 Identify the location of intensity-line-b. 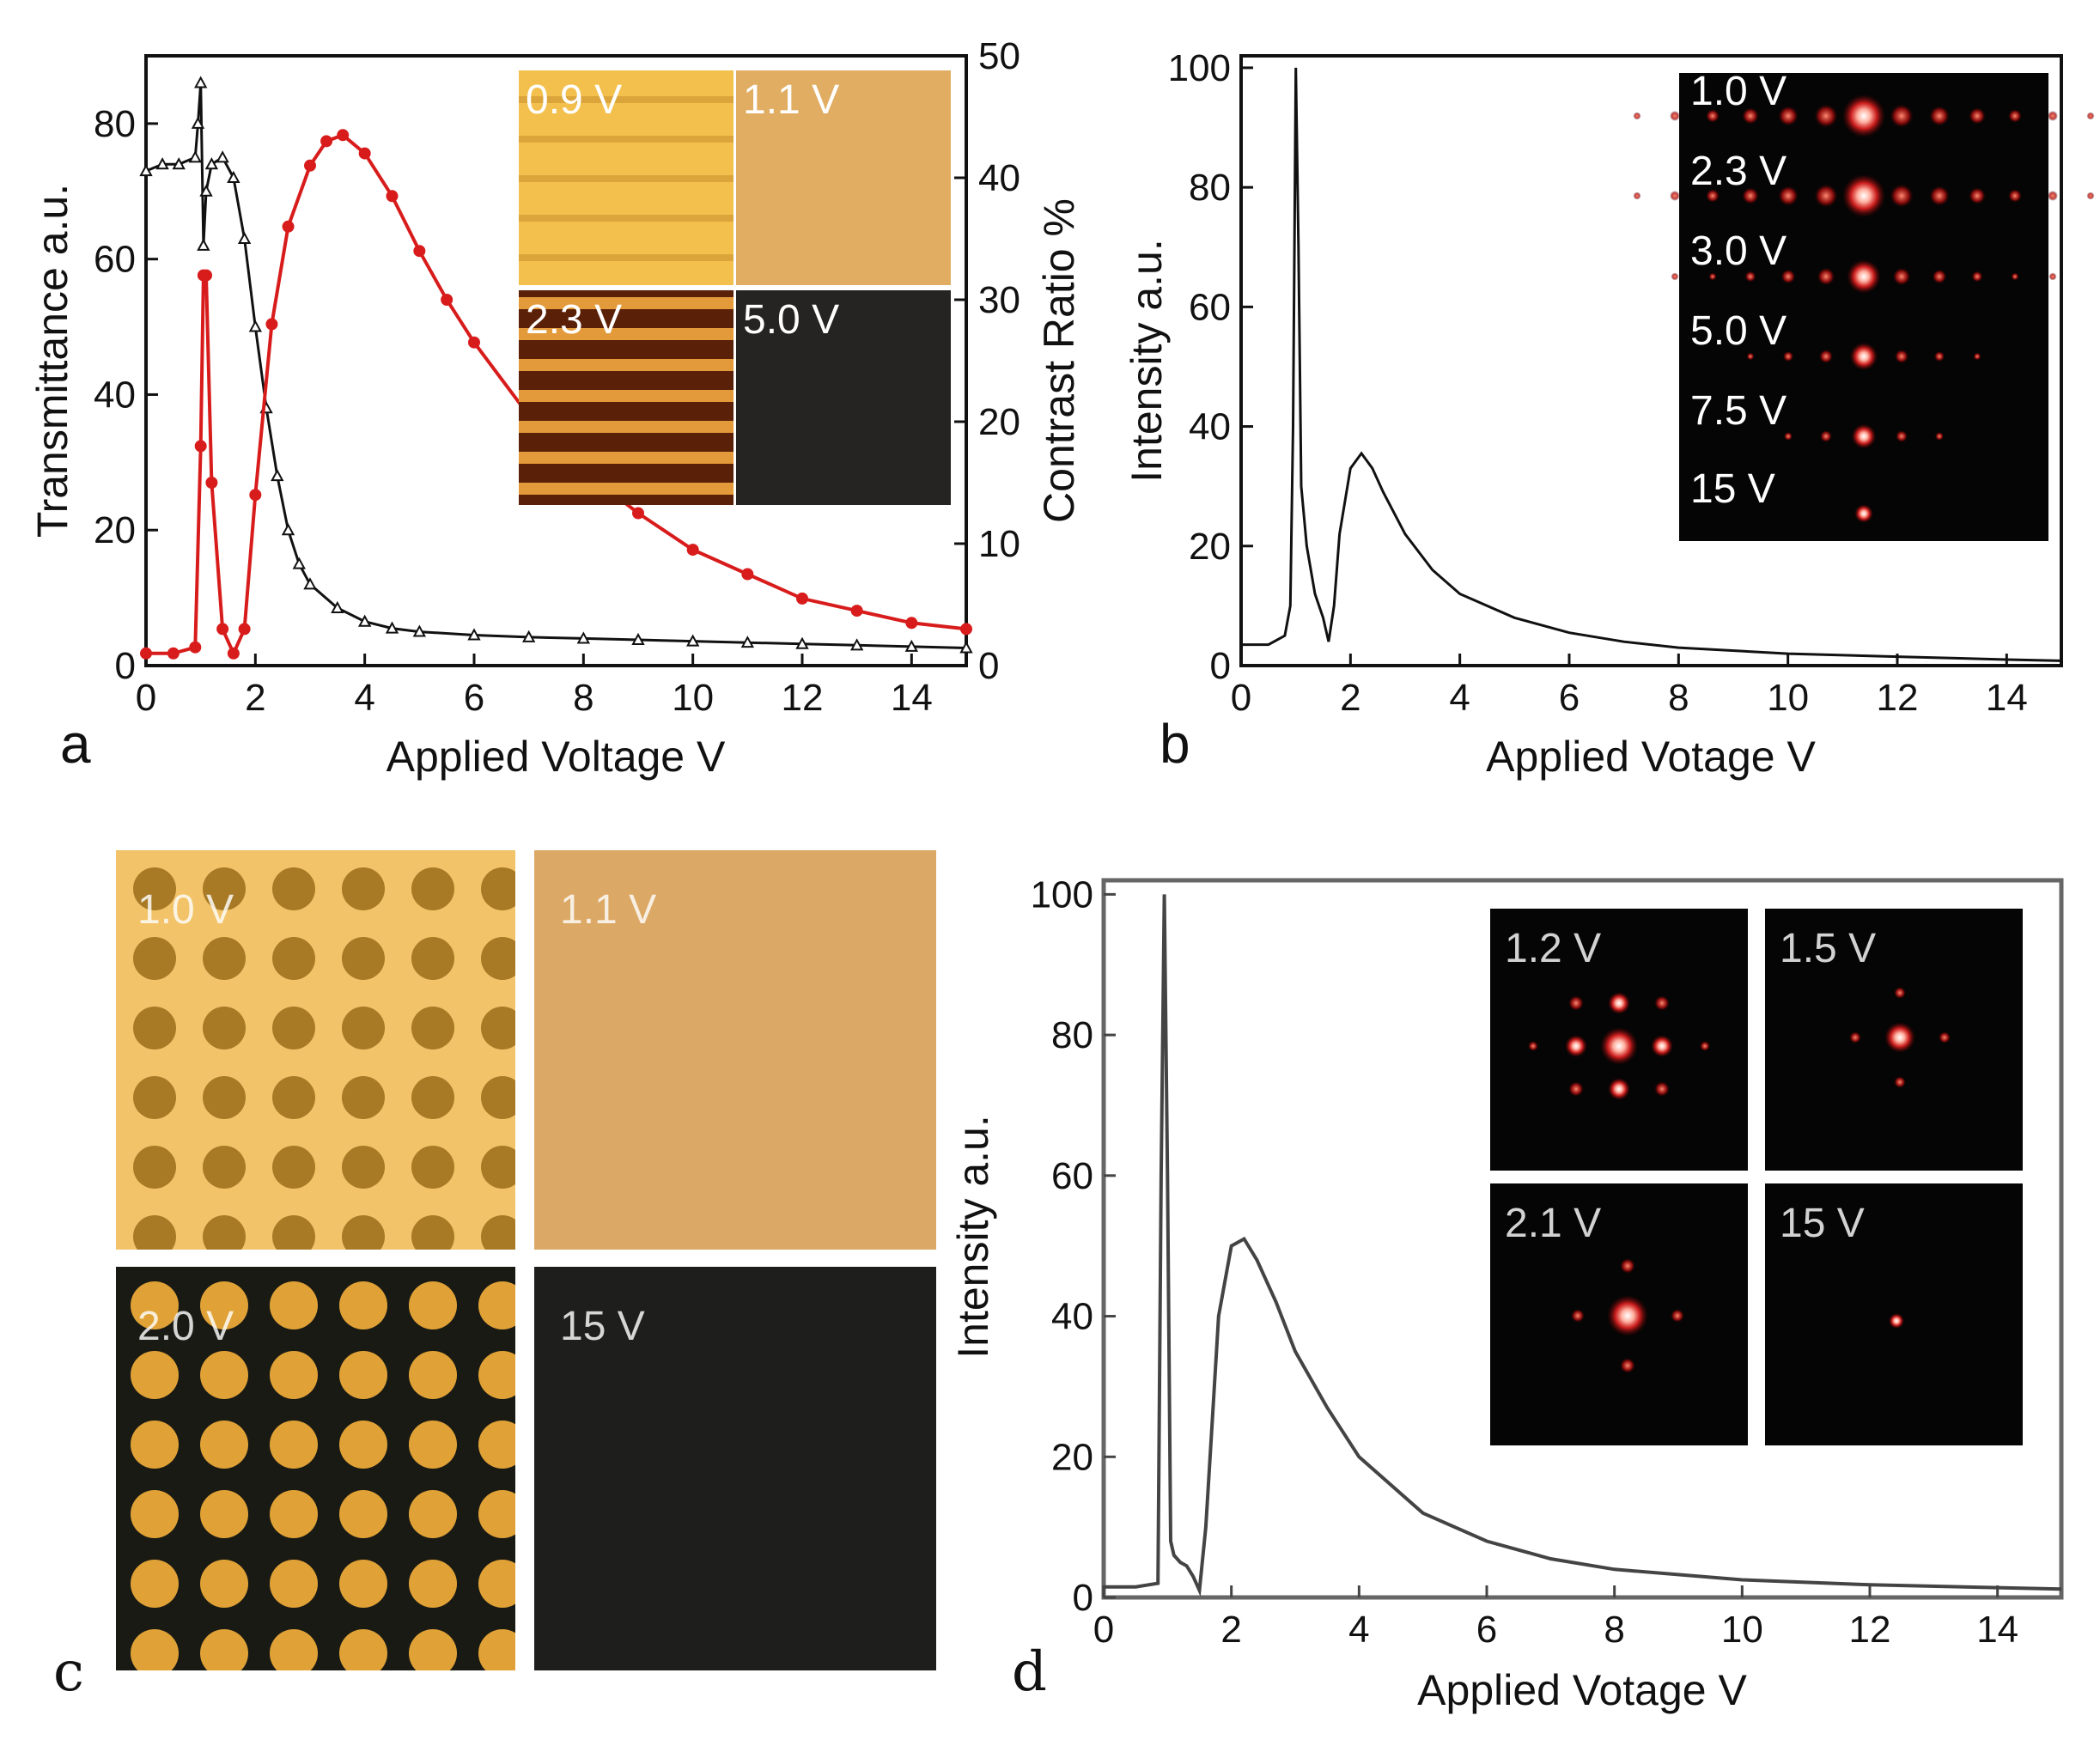
(1652, 364).